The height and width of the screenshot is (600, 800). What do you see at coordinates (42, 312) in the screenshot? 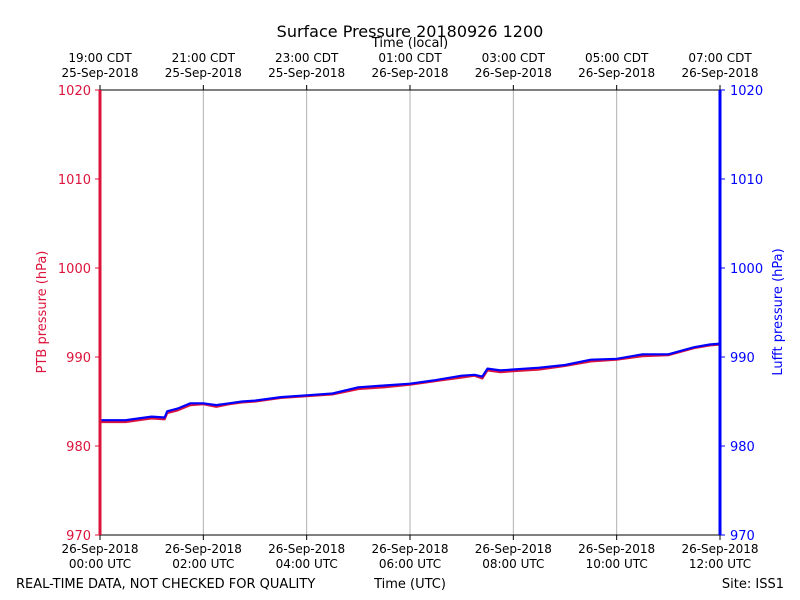
I see `left-axis-label: PTB pressure (hPa)` at bounding box center [42, 312].